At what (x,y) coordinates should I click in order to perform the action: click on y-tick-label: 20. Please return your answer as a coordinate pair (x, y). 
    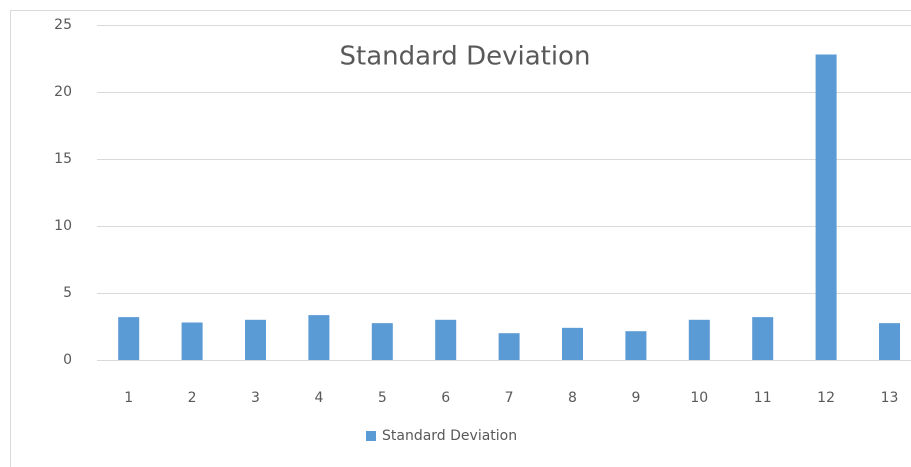
    Looking at the image, I should click on (63, 92).